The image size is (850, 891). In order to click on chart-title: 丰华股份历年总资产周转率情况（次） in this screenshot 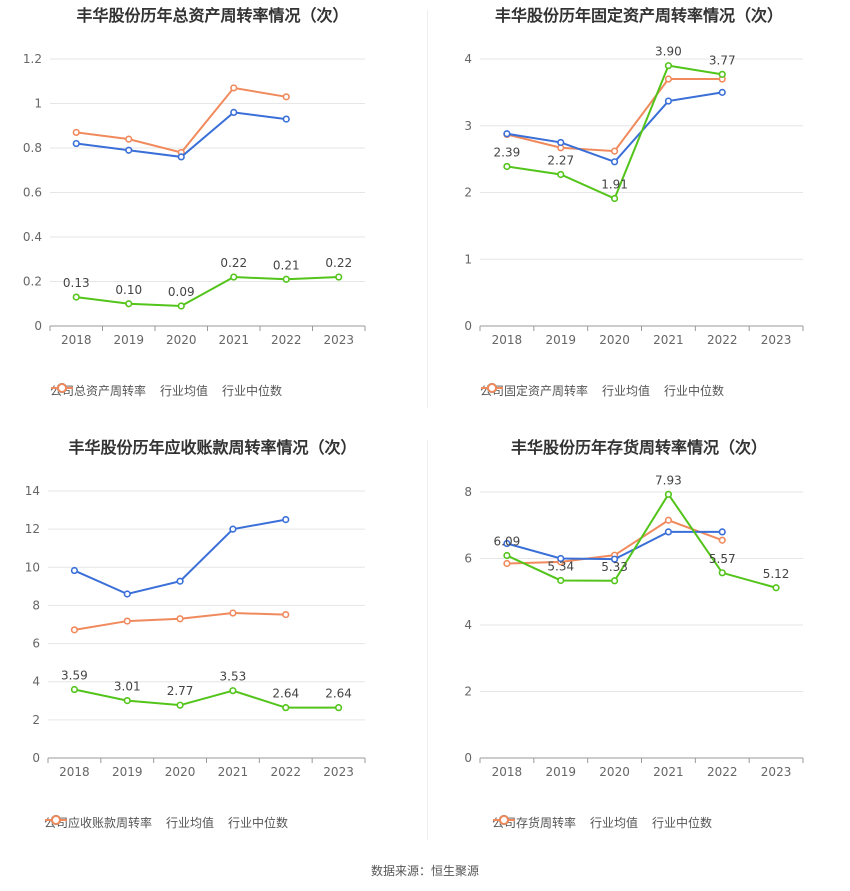, I will do `click(212, 15)`.